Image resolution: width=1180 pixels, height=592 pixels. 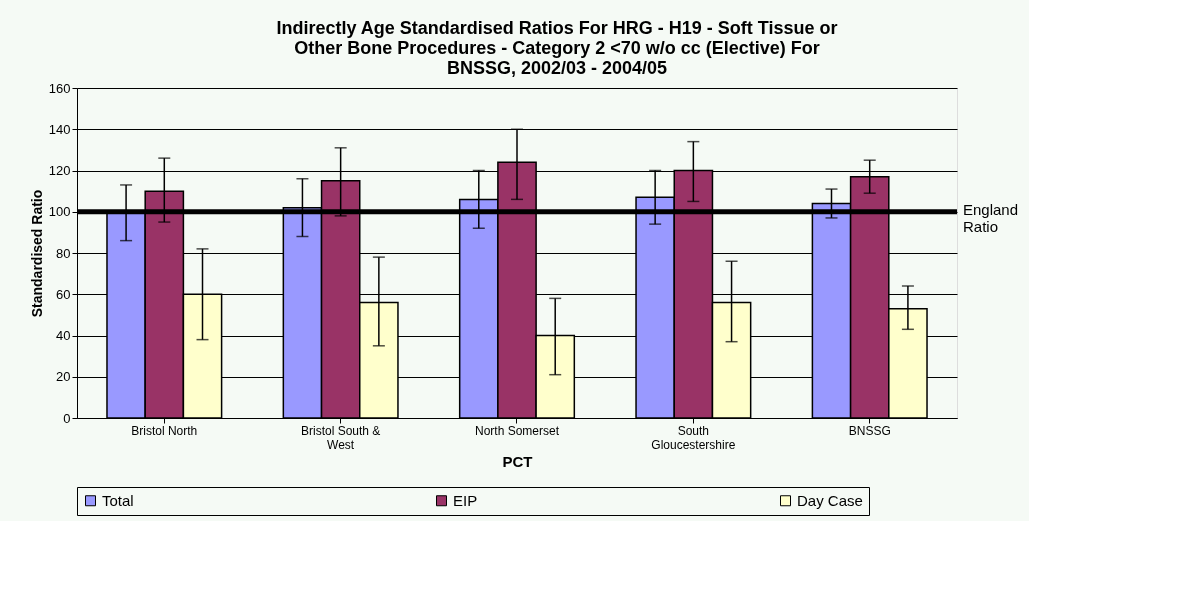 I want to click on y-tick-label: 160, so click(x=59, y=88).